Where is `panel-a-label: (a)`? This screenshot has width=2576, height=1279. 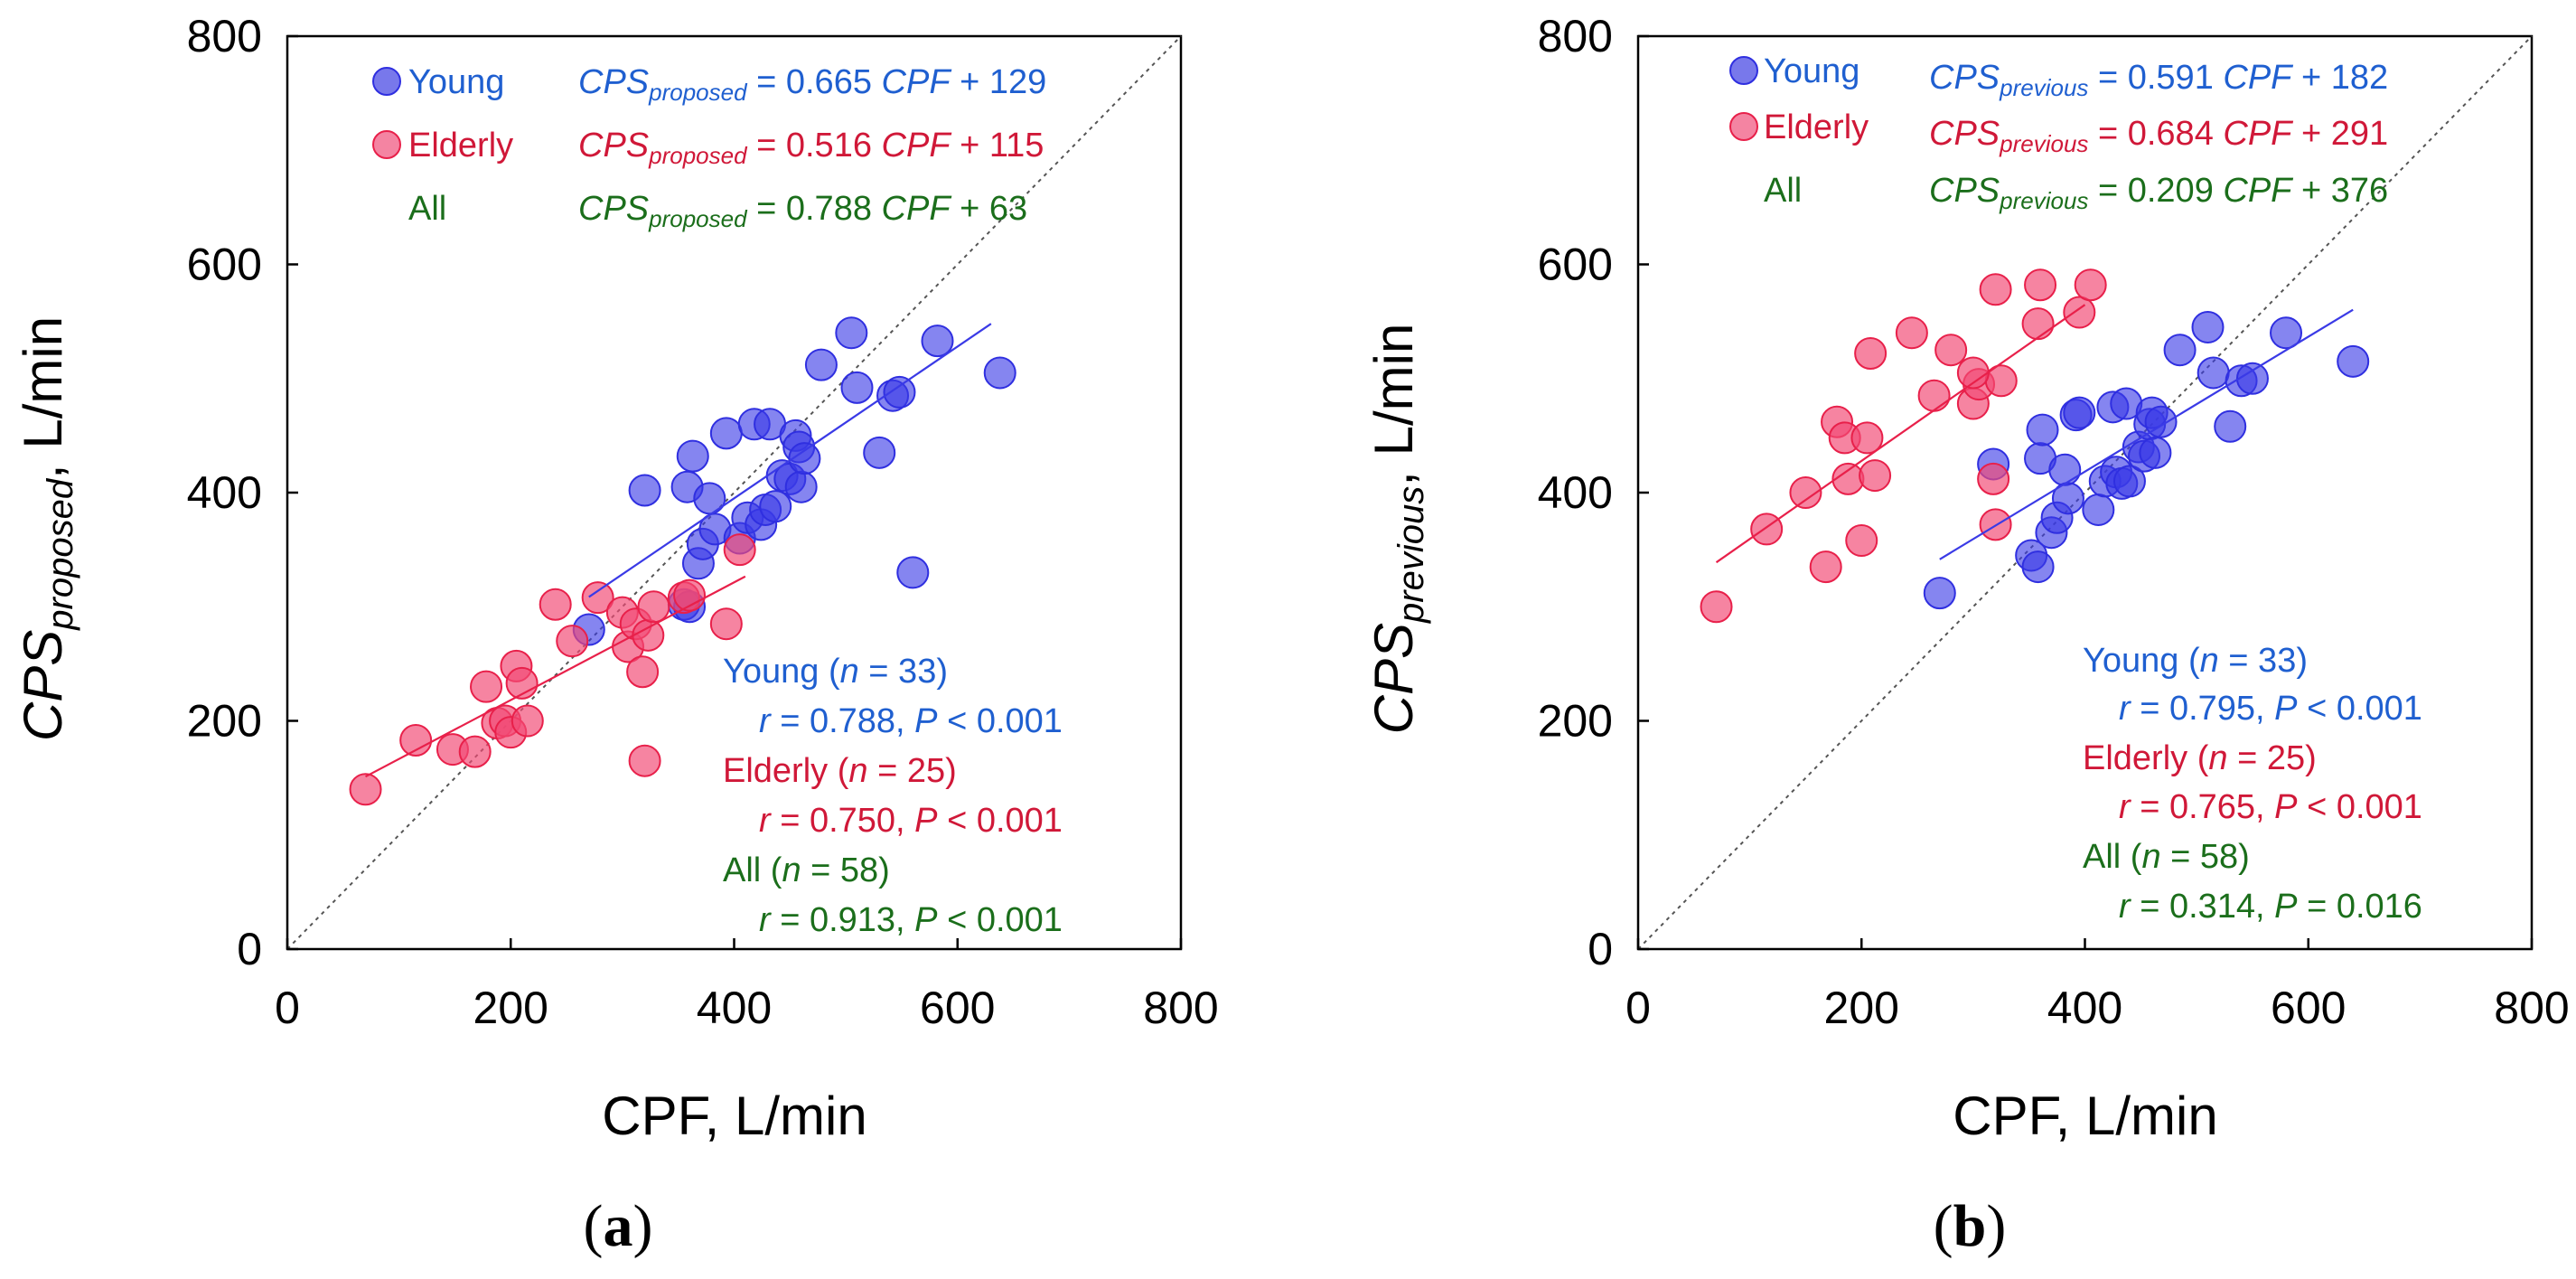 panel-a-label: (a) is located at coordinates (618, 1226).